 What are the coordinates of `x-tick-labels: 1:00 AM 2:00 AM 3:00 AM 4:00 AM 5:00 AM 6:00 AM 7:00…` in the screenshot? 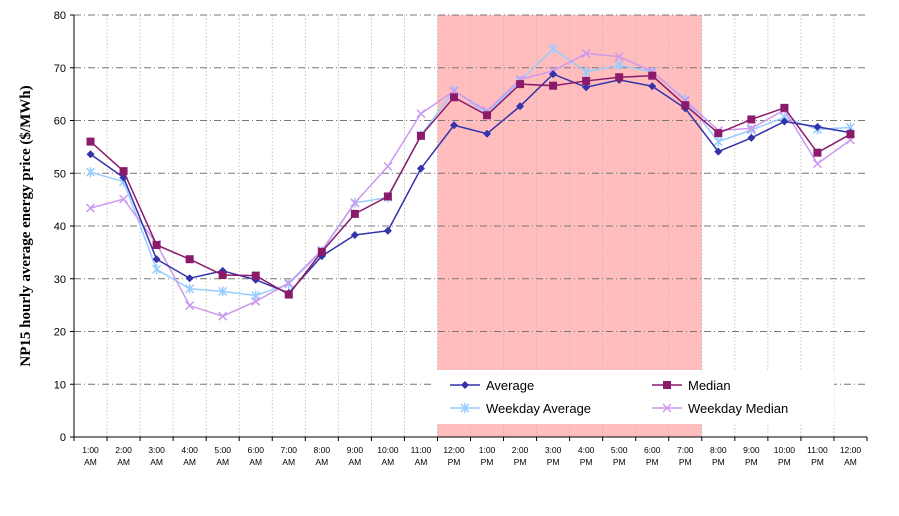 It's located at (471, 456).